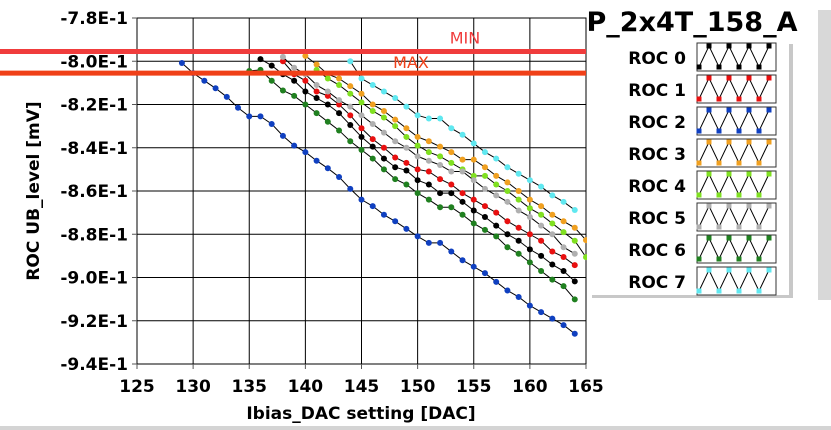 The height and width of the screenshot is (430, 831). I want to click on y-tick-label: -8.4E-1, so click(94, 149).